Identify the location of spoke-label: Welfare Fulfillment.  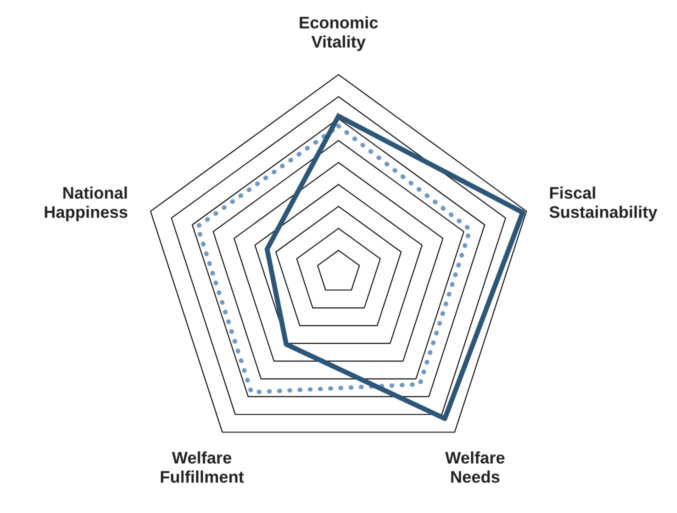
(202, 467).